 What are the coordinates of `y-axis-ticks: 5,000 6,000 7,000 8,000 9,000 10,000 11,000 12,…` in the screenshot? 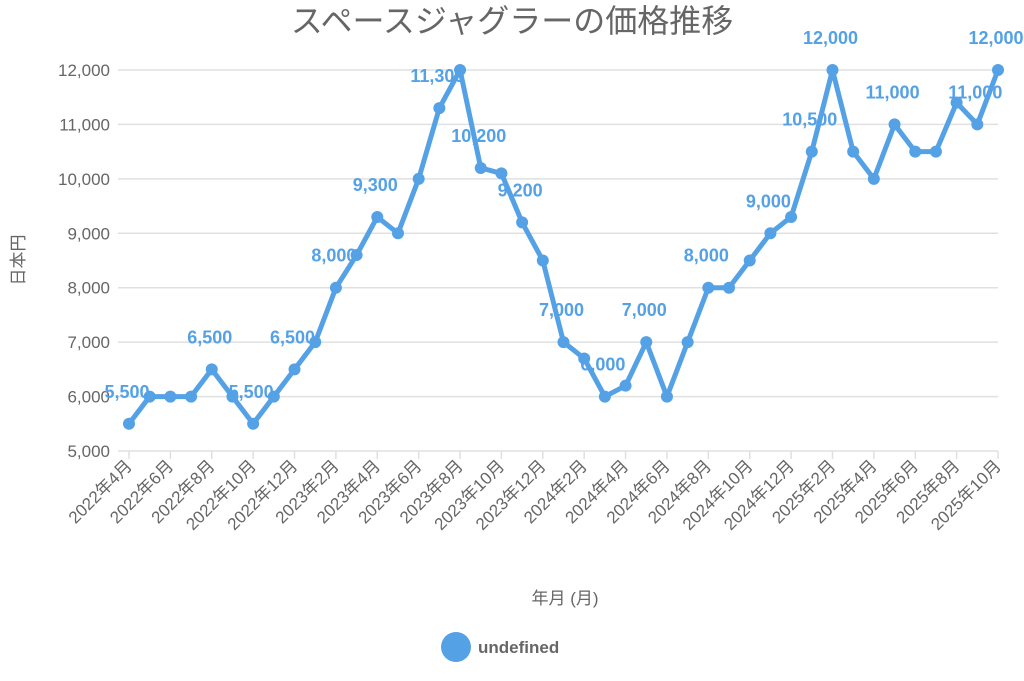 It's located at (84, 261).